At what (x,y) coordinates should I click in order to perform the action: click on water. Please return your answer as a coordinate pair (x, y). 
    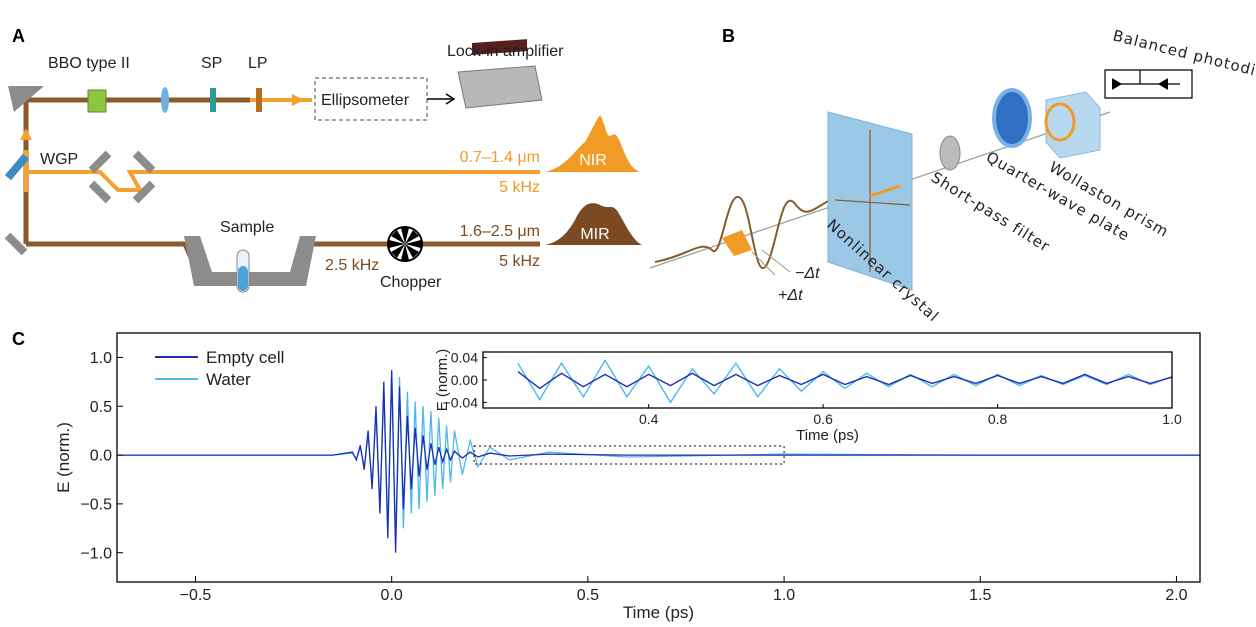
    Looking at the image, I should click on (243, 278).